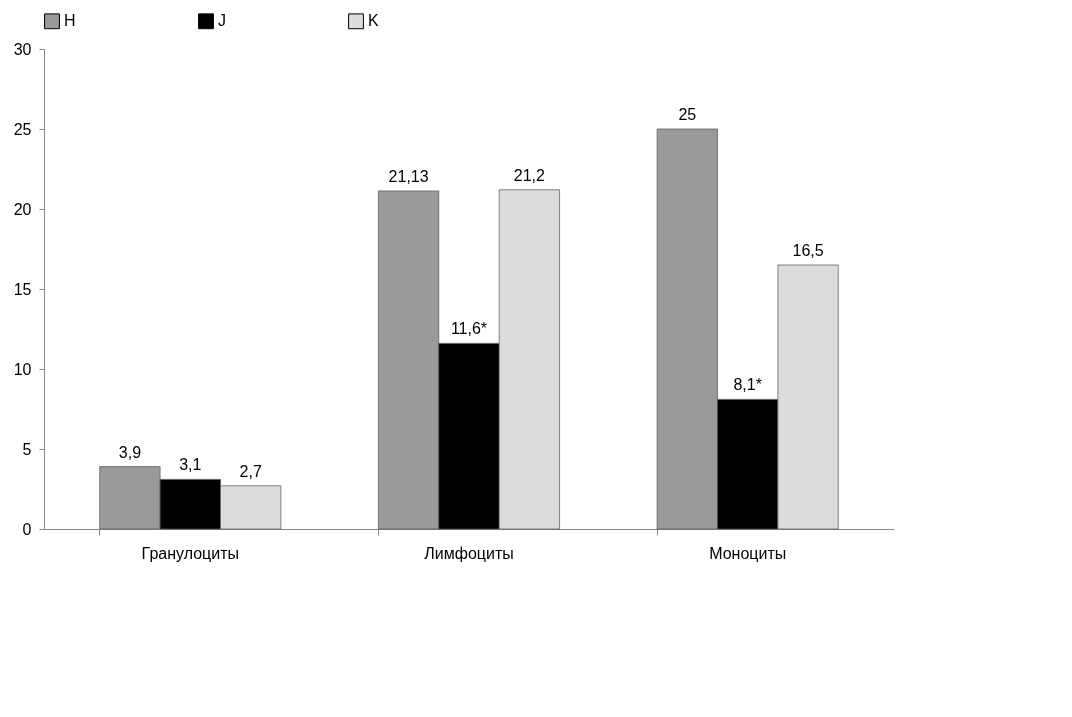 The height and width of the screenshot is (717, 1072). What do you see at coordinates (408, 176) in the screenshot?
I see `data-label: 21,13` at bounding box center [408, 176].